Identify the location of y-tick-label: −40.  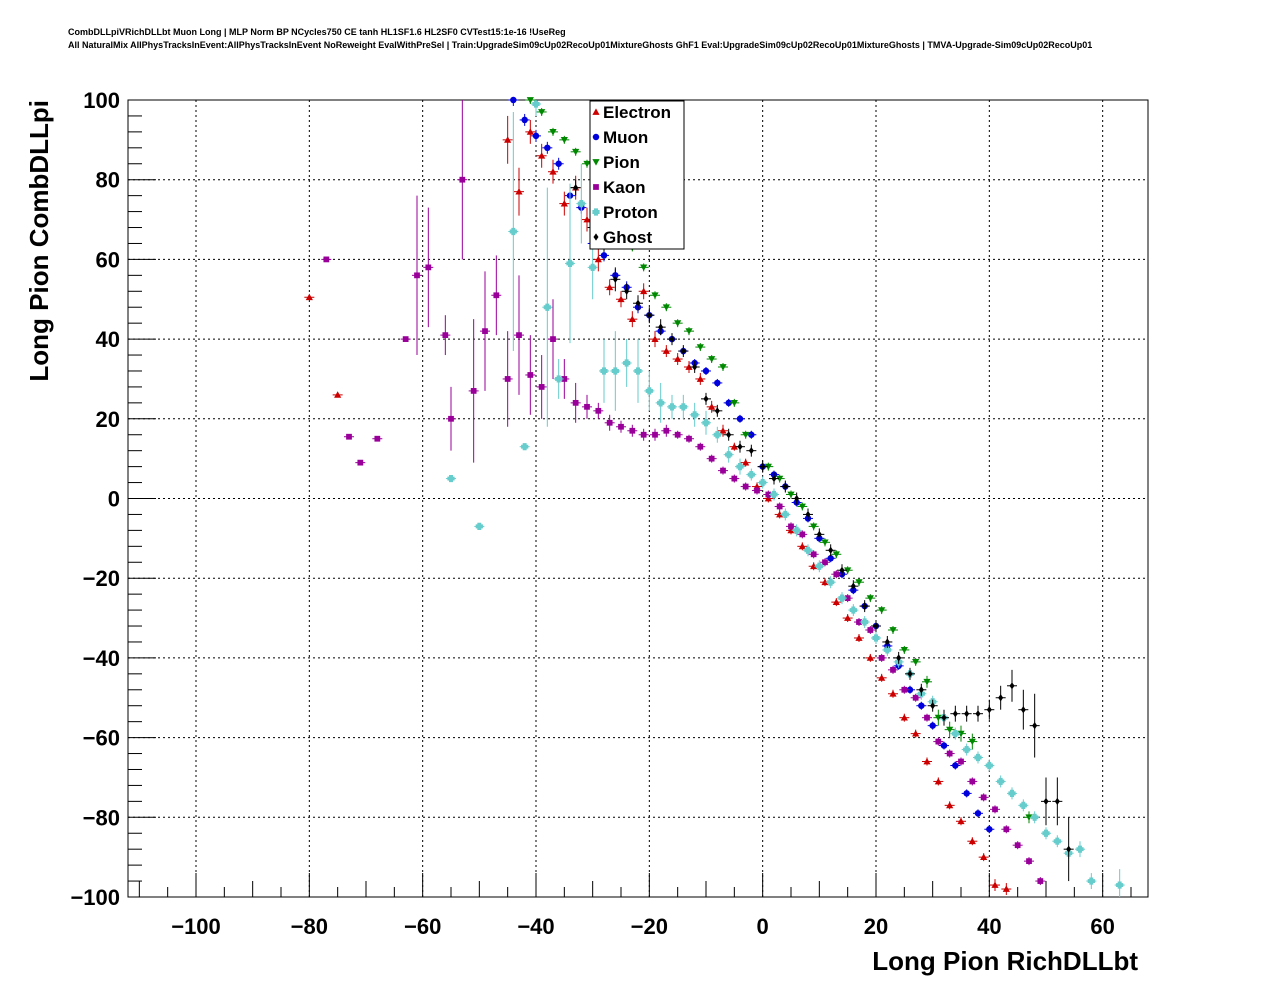
(101, 658).